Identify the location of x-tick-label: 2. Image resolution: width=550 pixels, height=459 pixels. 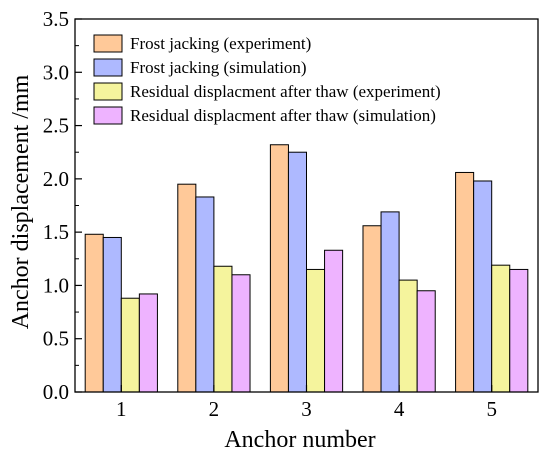
(214, 409).